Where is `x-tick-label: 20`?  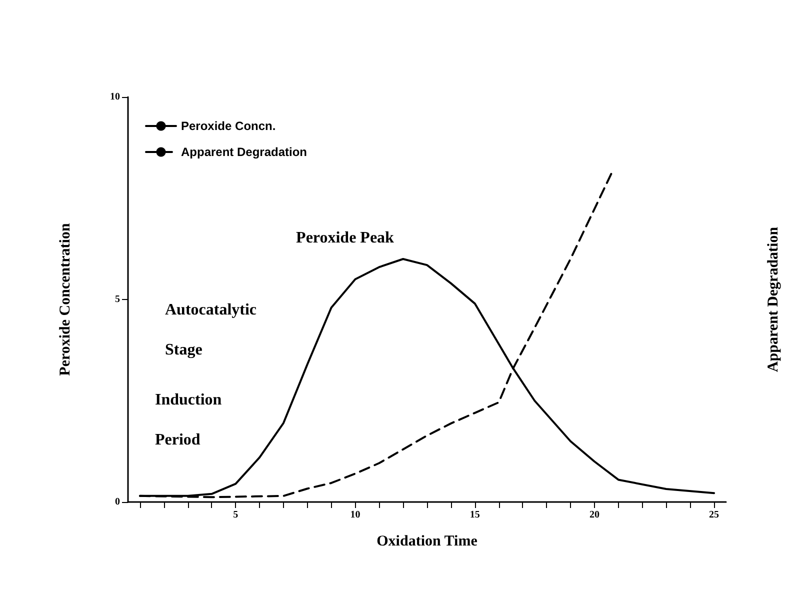 x-tick-label: 20 is located at coordinates (594, 515).